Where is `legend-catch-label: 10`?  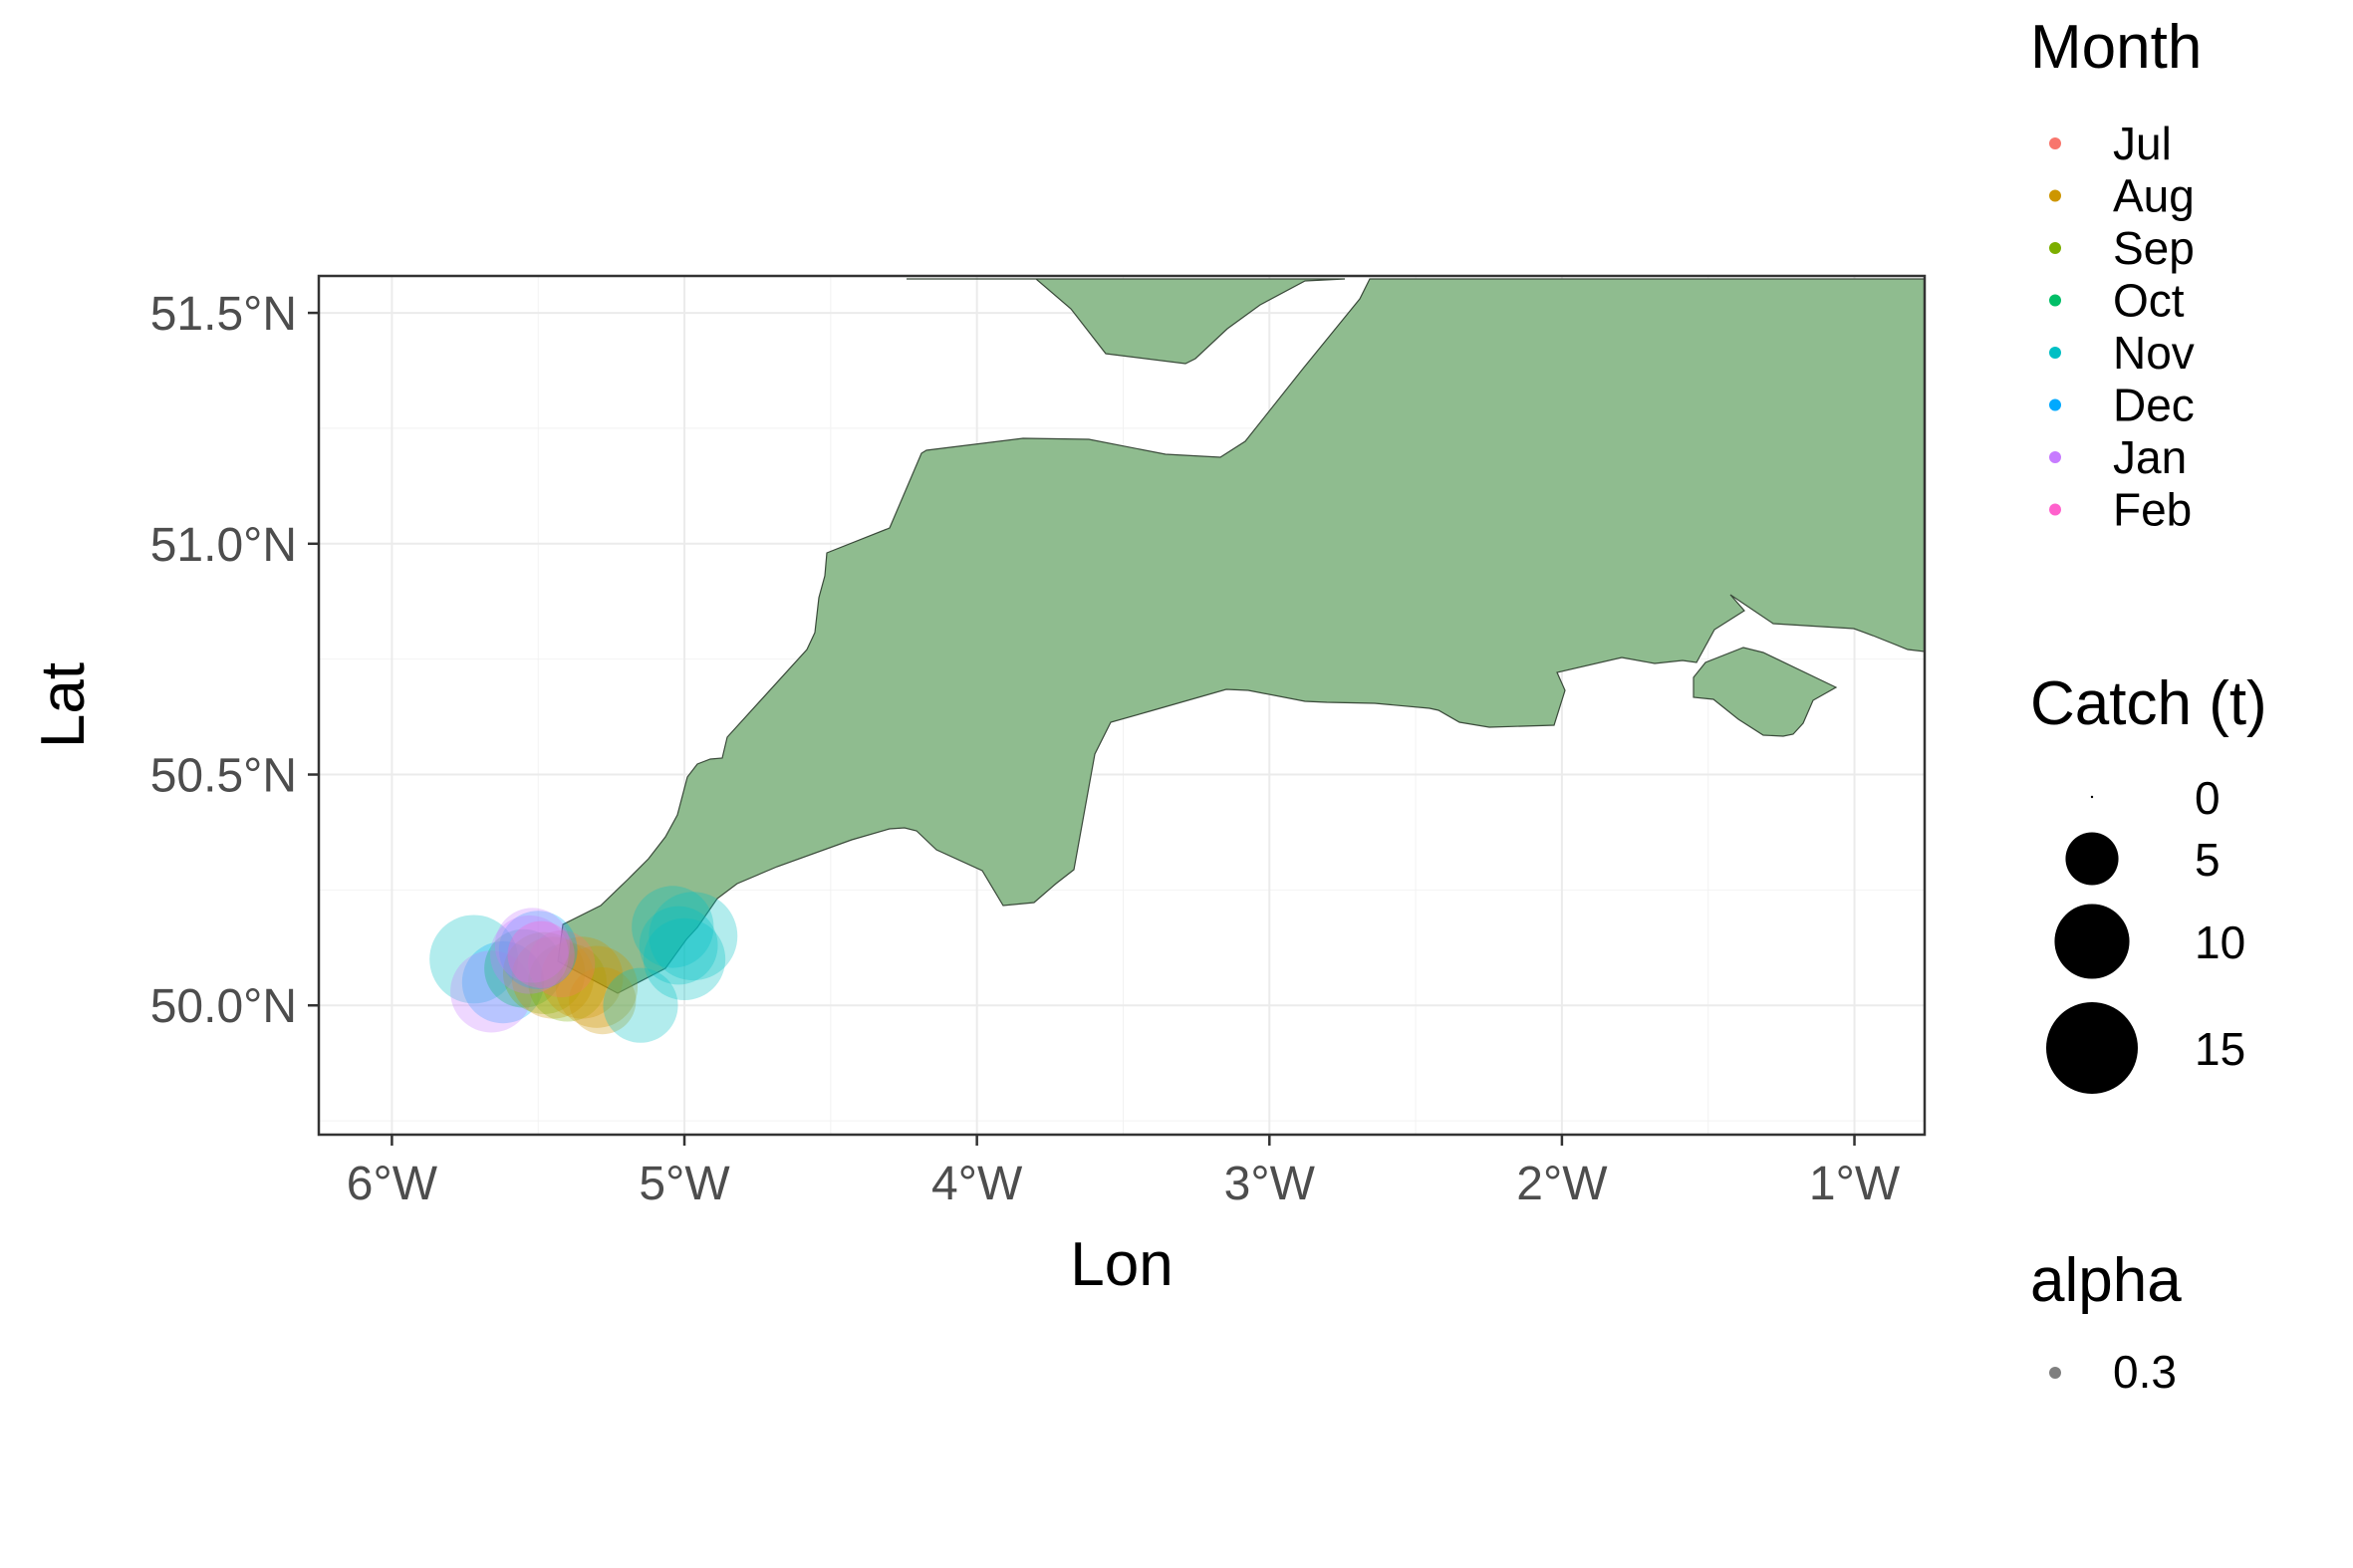 legend-catch-label: 10 is located at coordinates (2220, 942).